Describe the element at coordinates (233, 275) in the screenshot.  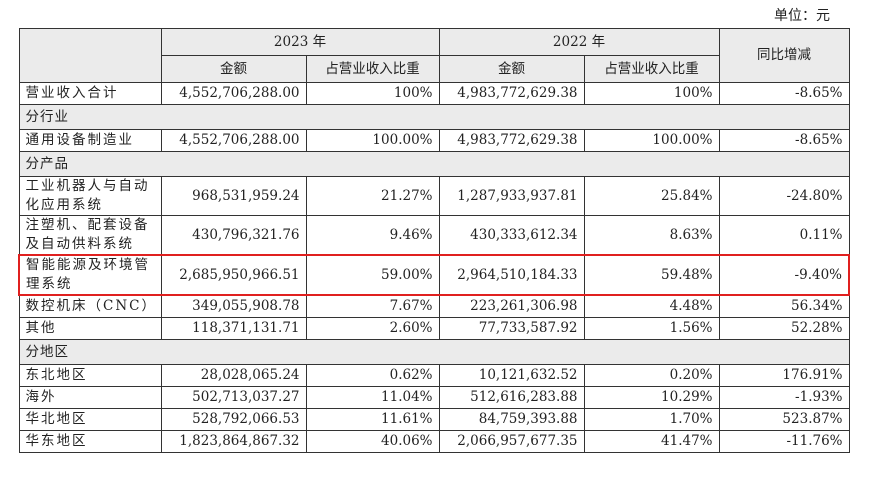
I see `value-cell: 2,685,950,966.51` at that location.